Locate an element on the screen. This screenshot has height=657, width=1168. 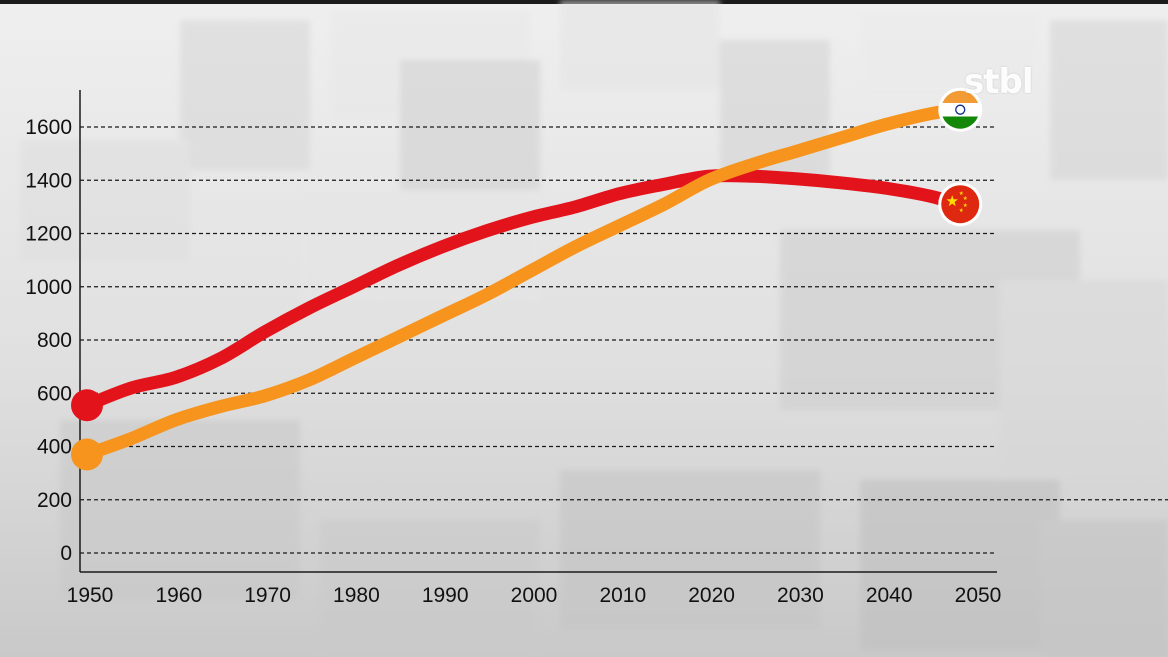
y-tick-label: 1600 is located at coordinates (48, 127).